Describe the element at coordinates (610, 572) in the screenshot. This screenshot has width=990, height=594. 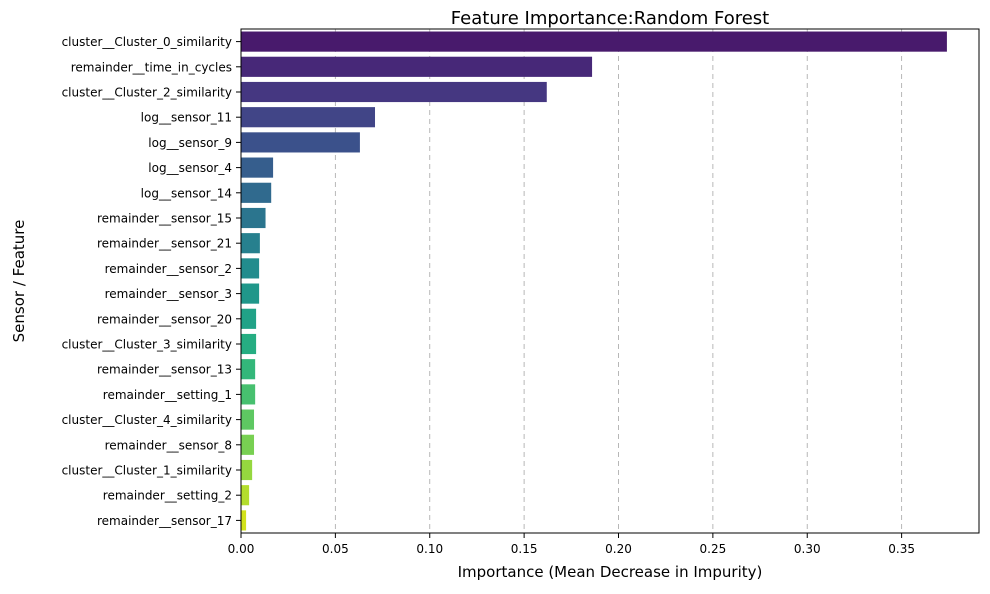
I see `x-axis-label: Importance (Mean Decrease in Impurity)` at that location.